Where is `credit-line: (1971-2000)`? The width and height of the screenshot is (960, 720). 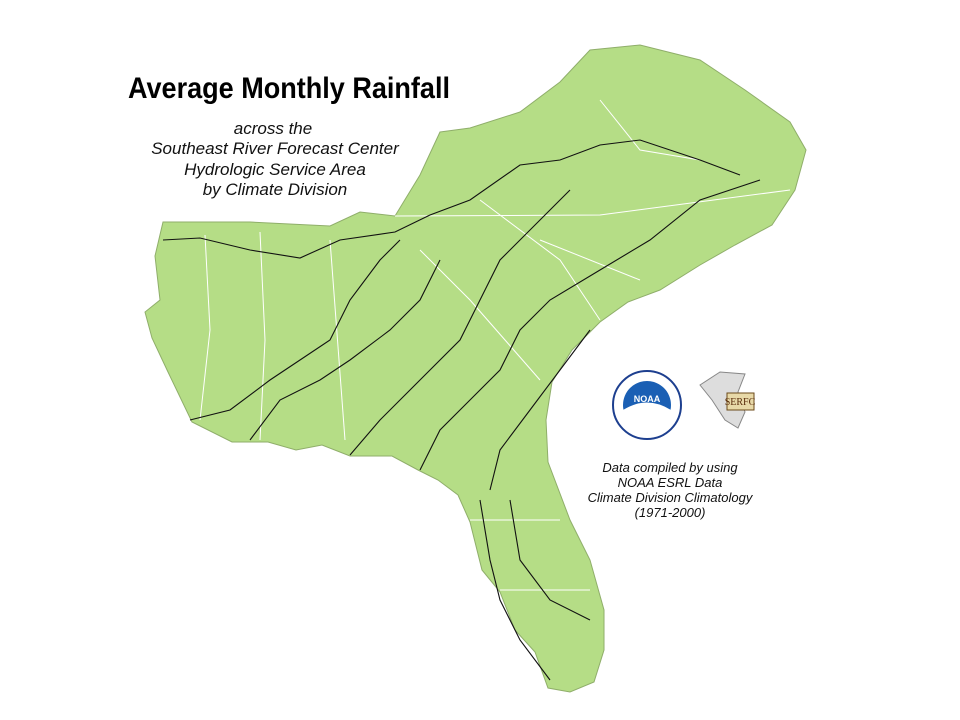
credit-line: (1971-2000) is located at coordinates (670, 512).